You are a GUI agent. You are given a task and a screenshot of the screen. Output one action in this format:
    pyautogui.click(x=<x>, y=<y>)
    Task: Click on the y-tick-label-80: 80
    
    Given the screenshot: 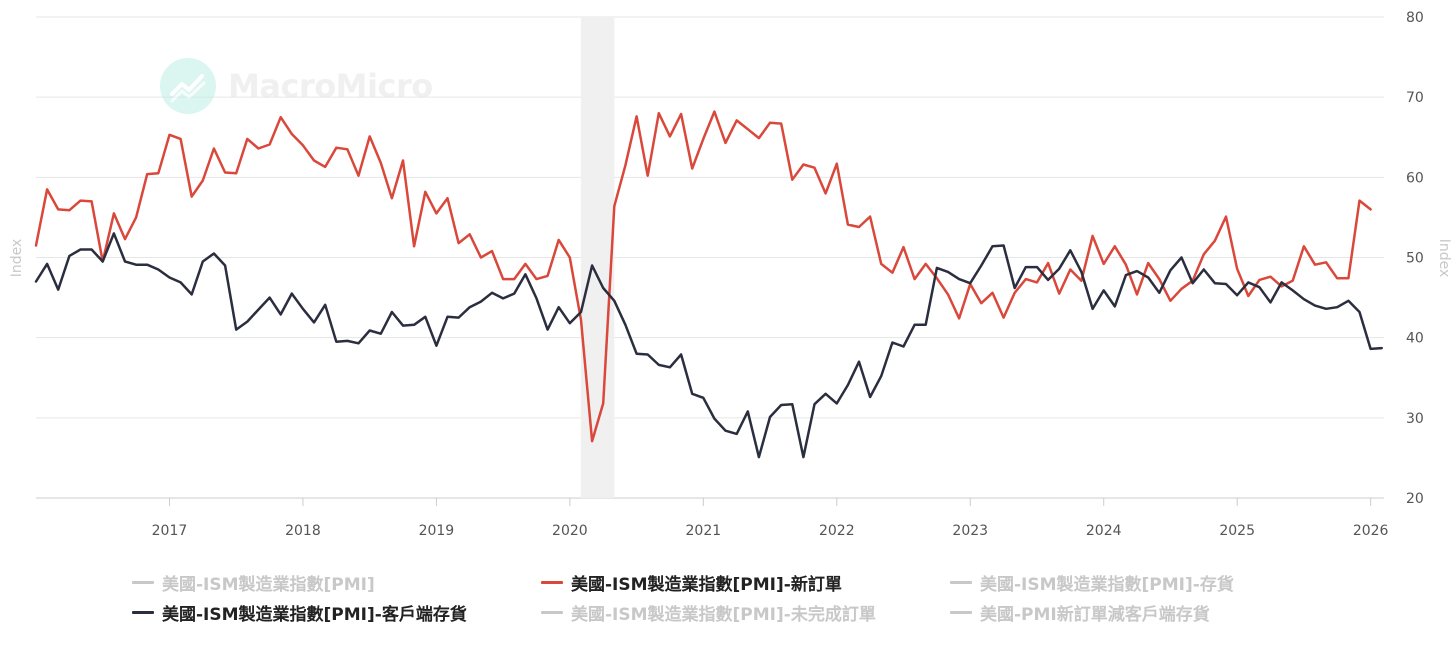 What is the action you would take?
    pyautogui.click(x=1415, y=18)
    